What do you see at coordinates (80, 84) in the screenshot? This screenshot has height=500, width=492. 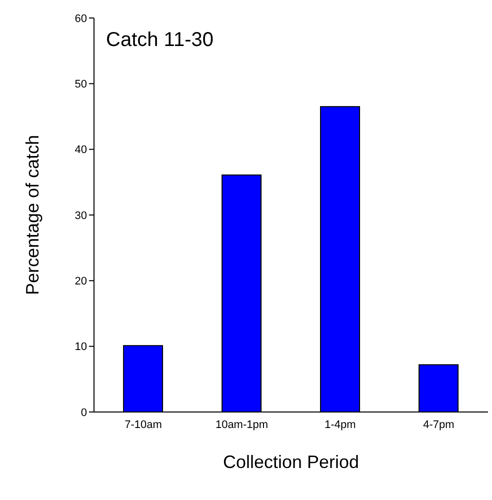 I see `y-tick-label: 50` at bounding box center [80, 84].